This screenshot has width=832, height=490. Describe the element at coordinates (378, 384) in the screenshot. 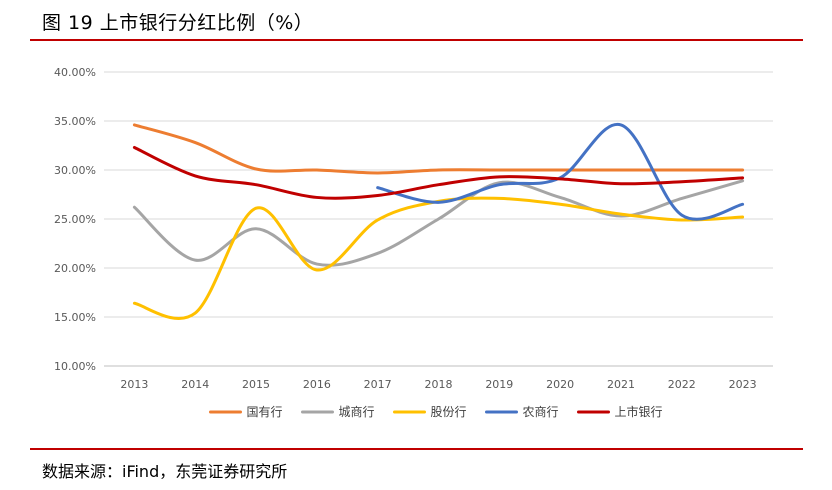

I see `x-tick-label: 2017` at that location.